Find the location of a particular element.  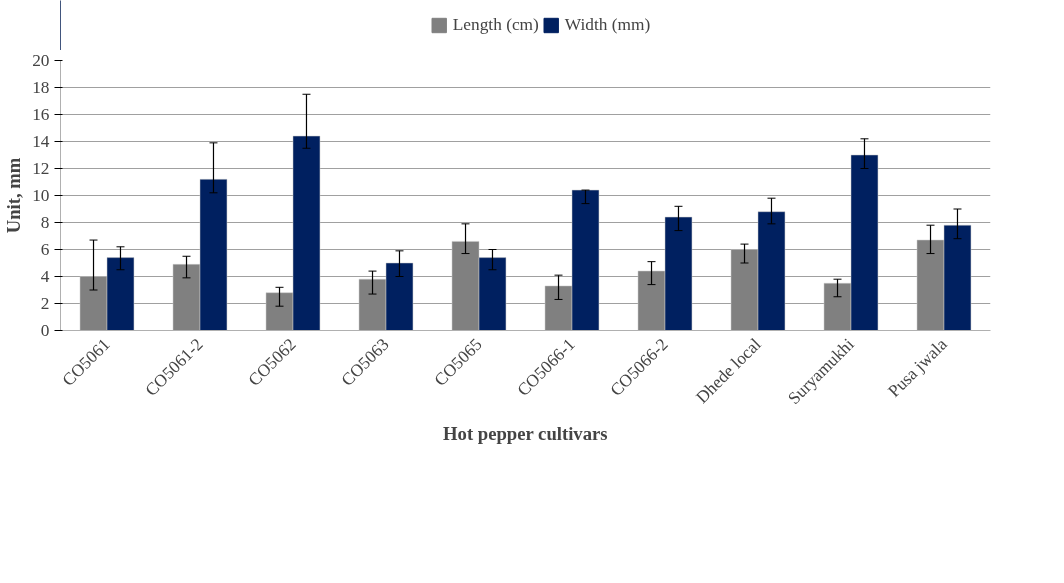

legend-label: Width (mm) is located at coordinates (607, 25).